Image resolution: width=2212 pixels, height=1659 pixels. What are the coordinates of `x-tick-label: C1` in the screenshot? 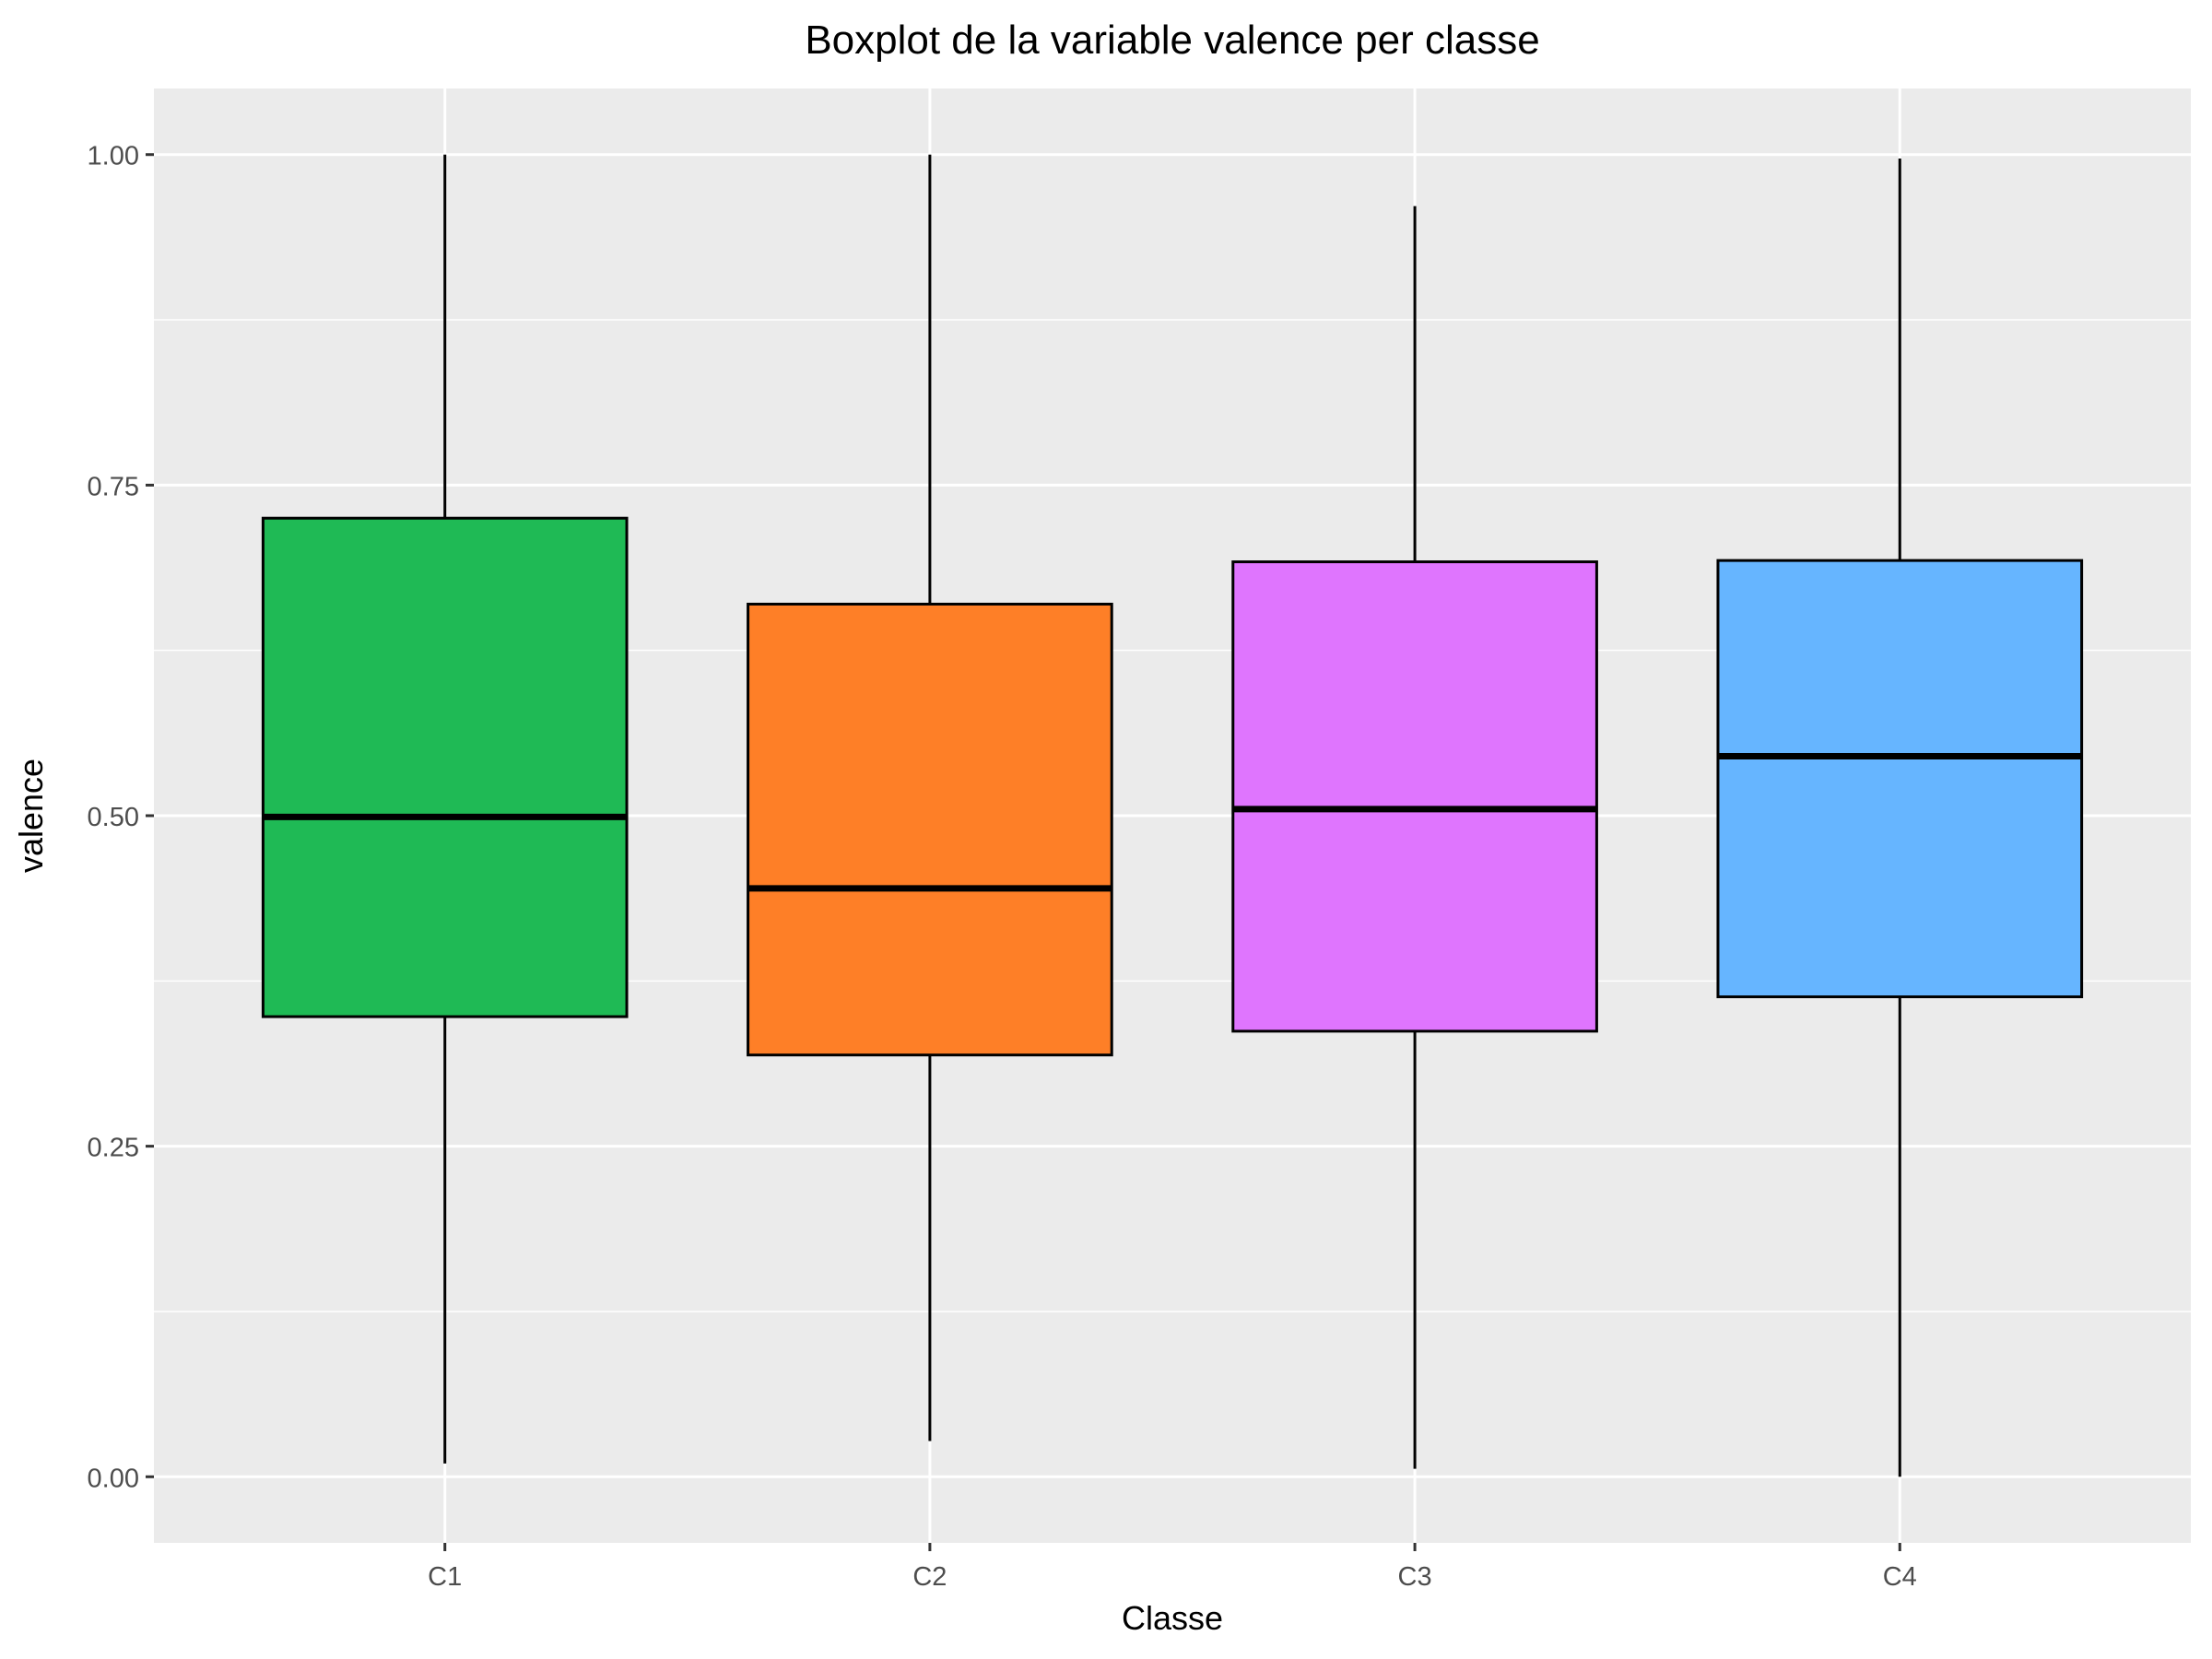 It's located at (445, 1577).